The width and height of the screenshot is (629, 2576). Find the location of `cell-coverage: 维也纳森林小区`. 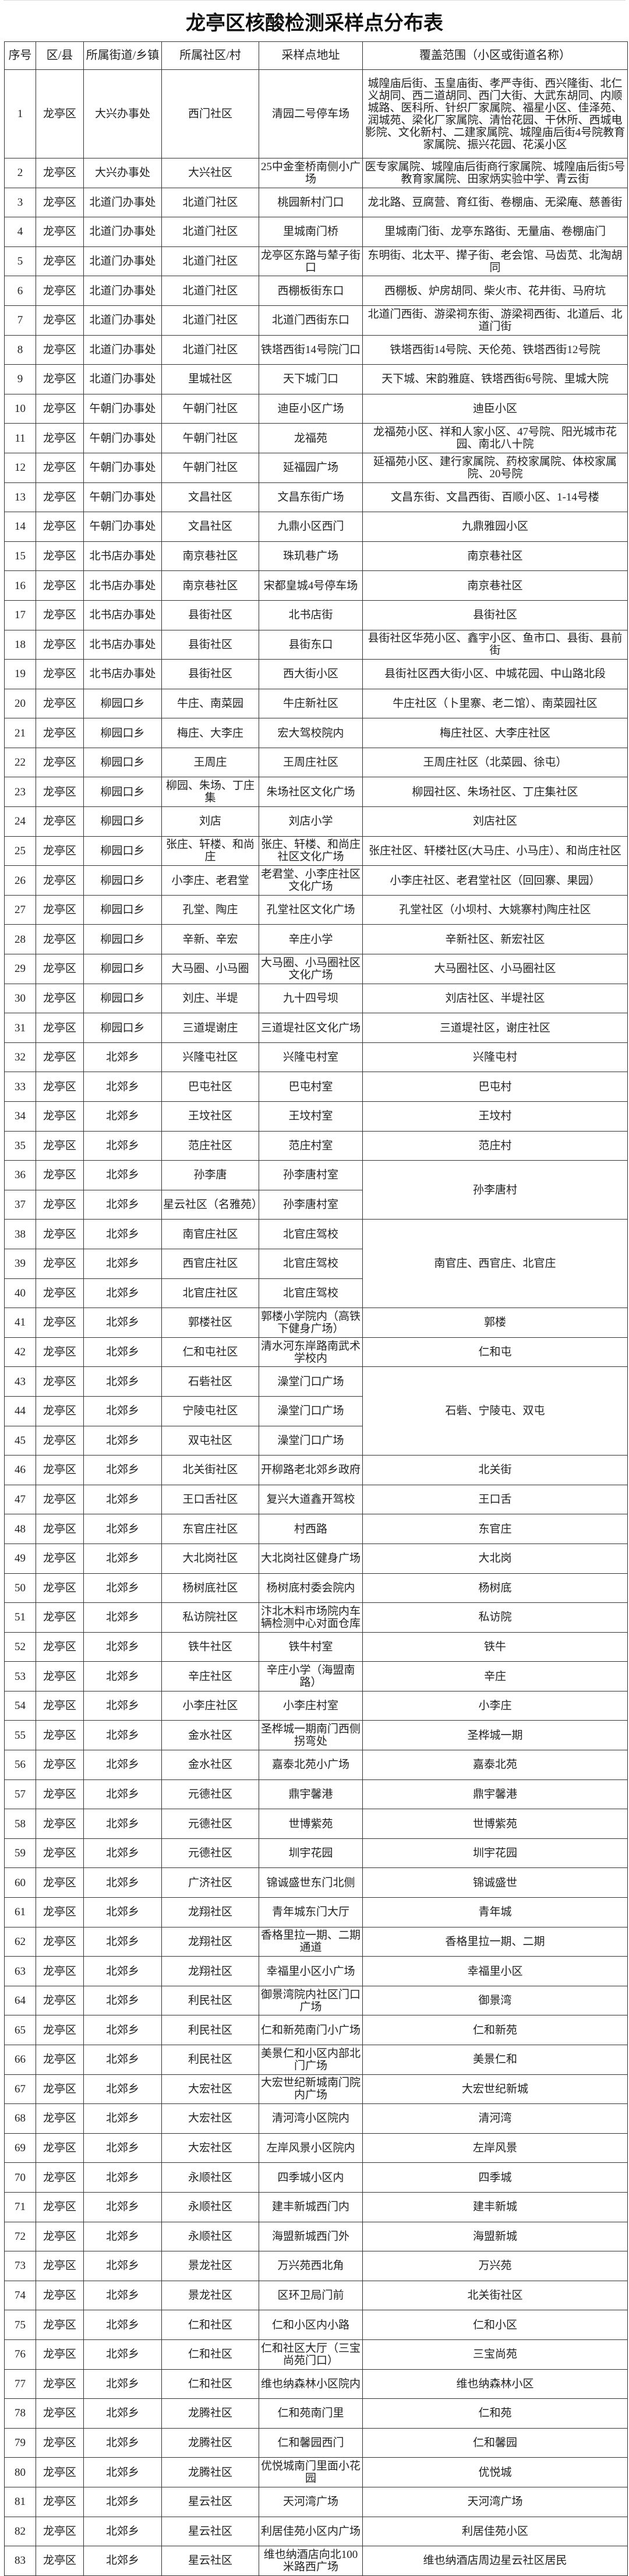

cell-coverage: 维也纳森林小区 is located at coordinates (495, 2384).